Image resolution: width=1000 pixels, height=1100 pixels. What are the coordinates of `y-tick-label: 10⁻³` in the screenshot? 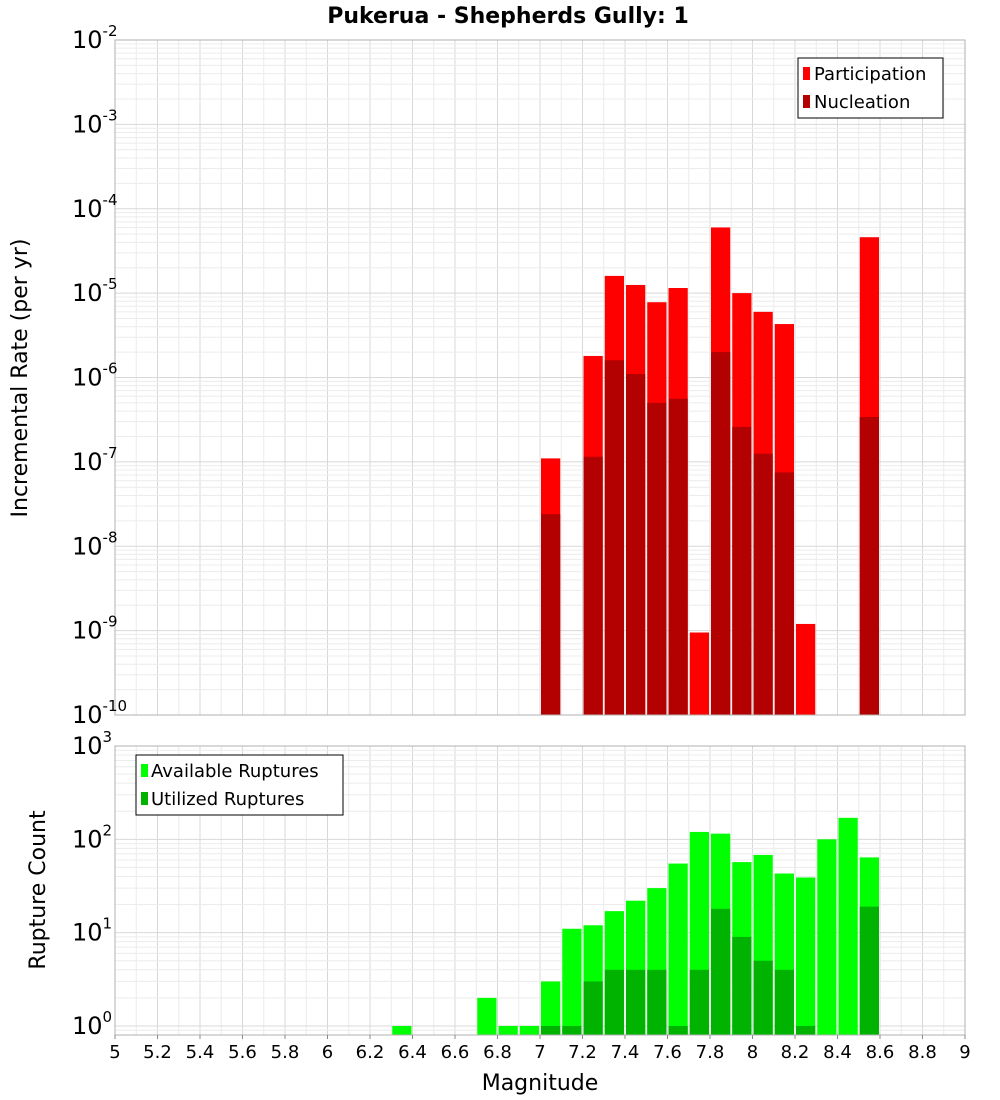 It's located at (95, 122).